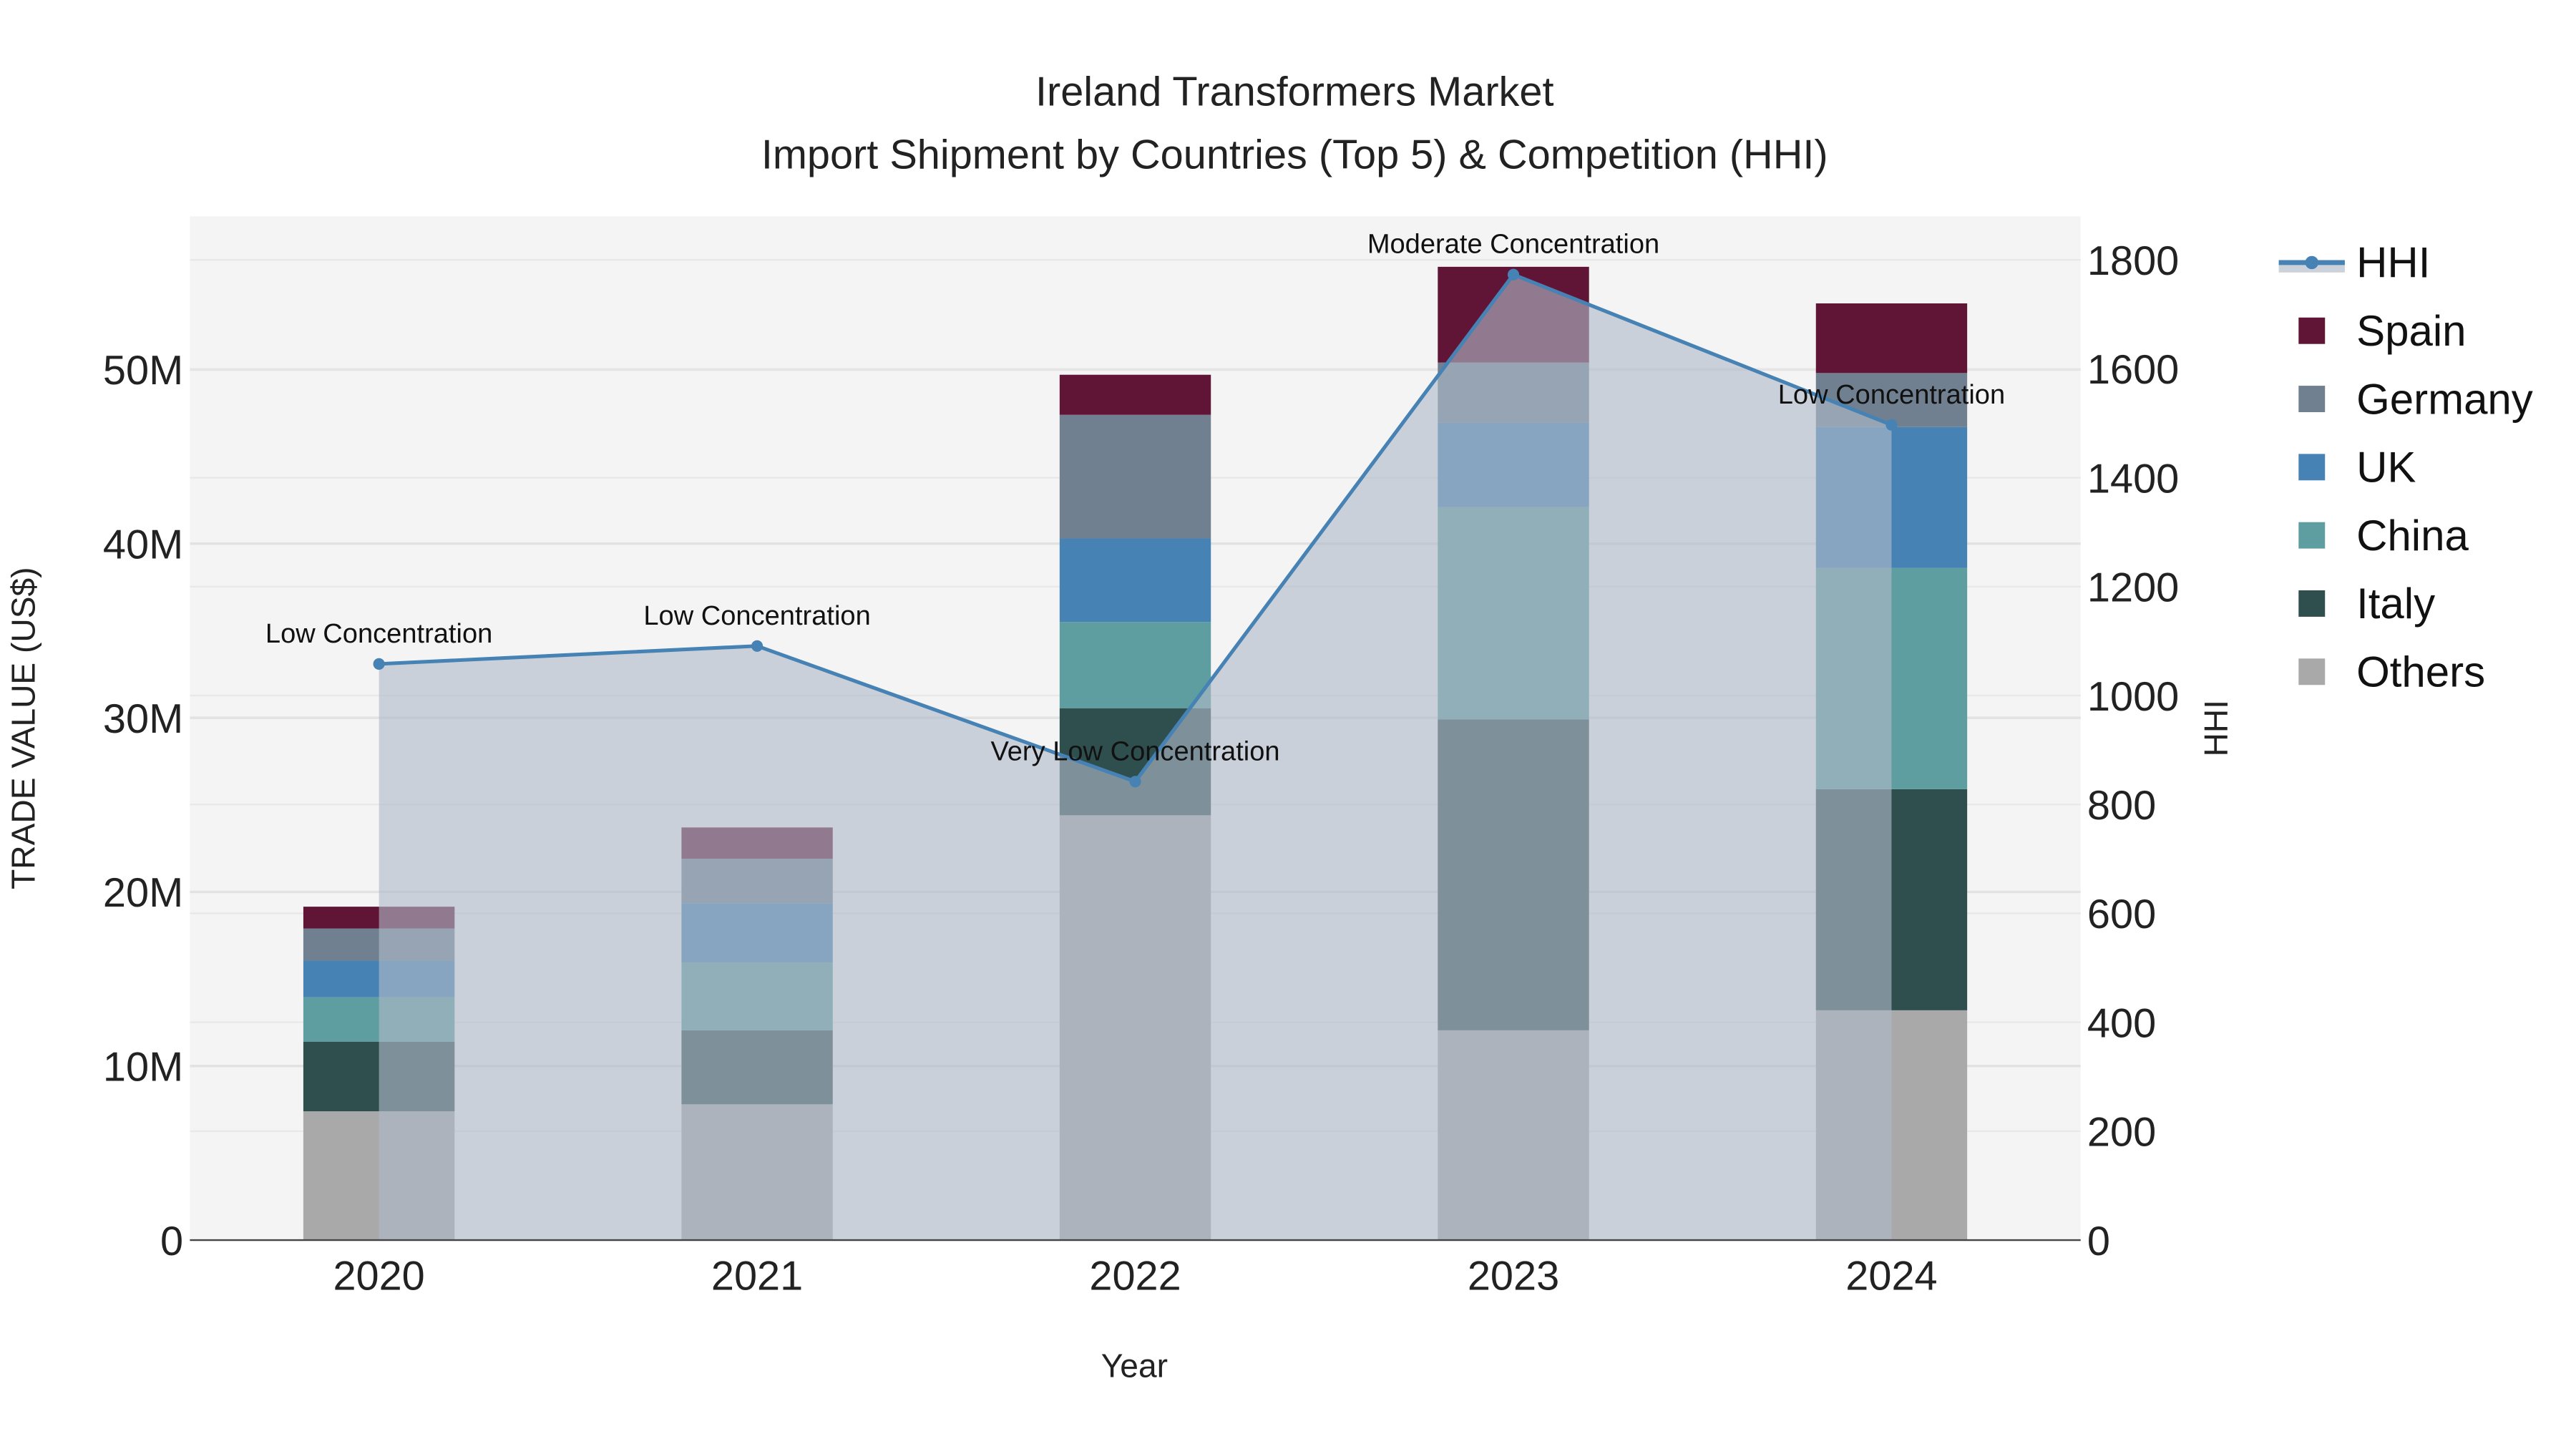 This screenshot has height=1449, width=2576. I want to click on y2-tick-label: 400, so click(2121, 1023).